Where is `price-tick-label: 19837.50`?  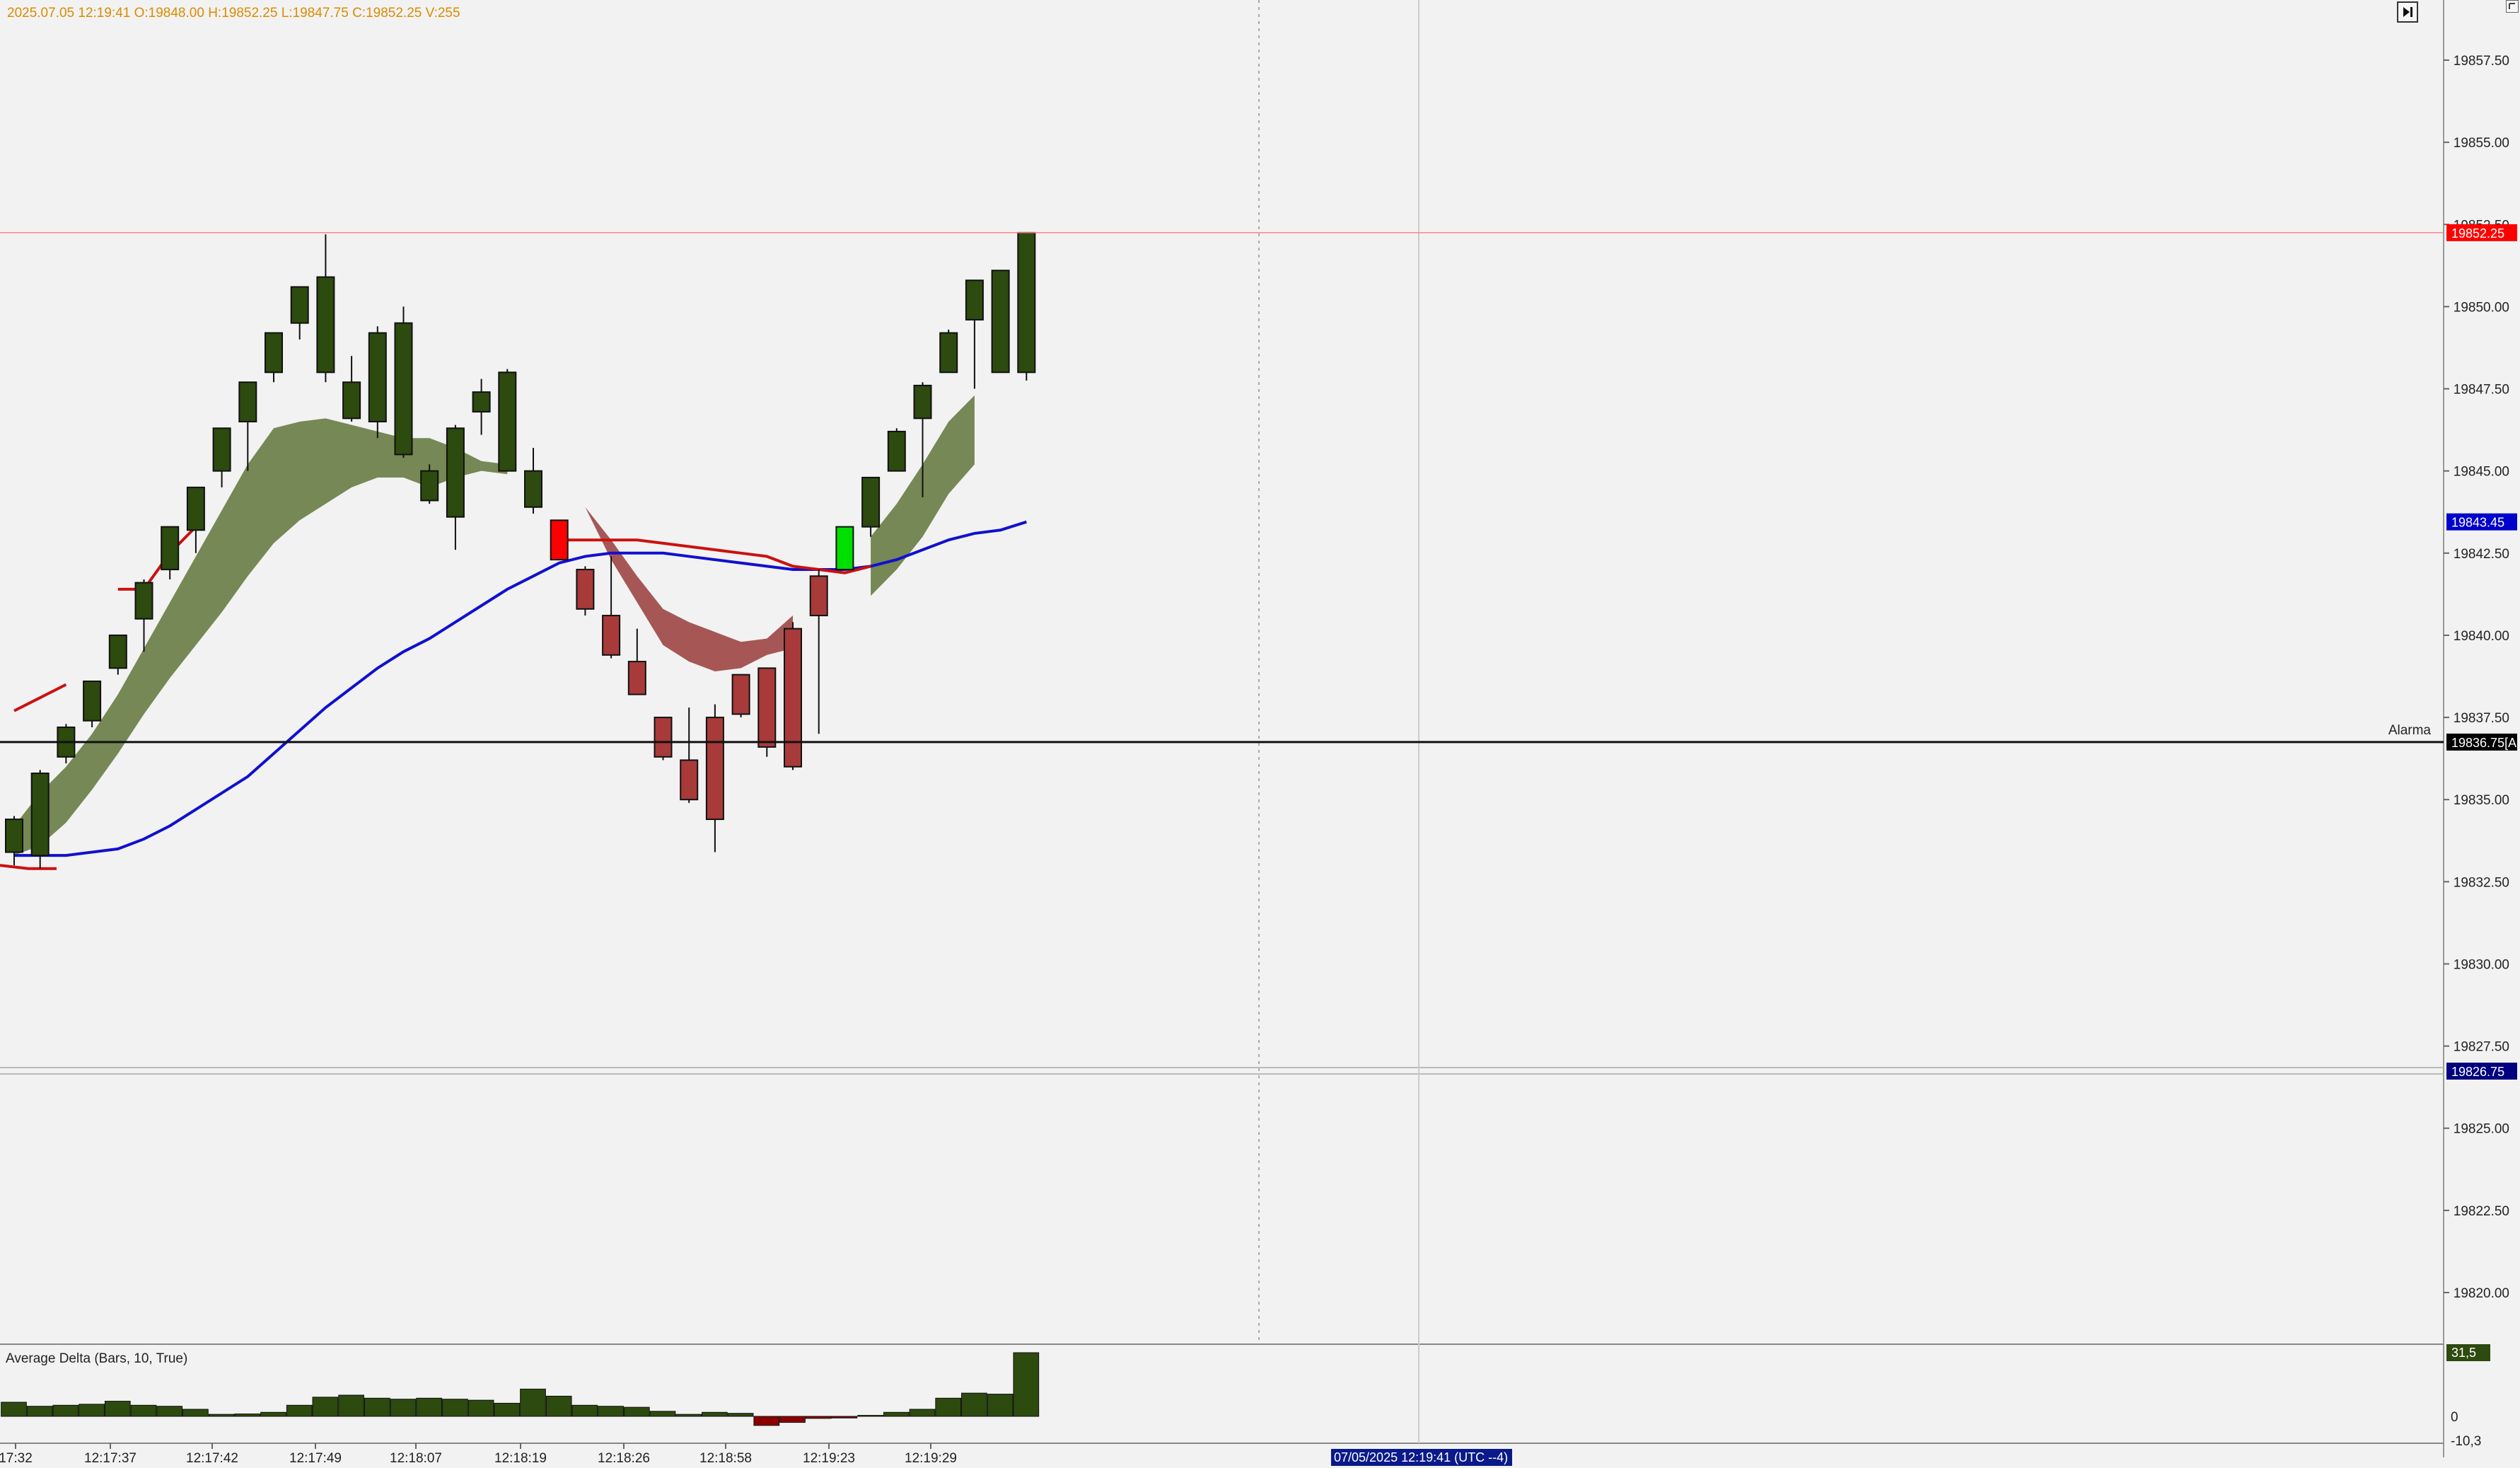
price-tick-label: 19837.50 is located at coordinates (2482, 718).